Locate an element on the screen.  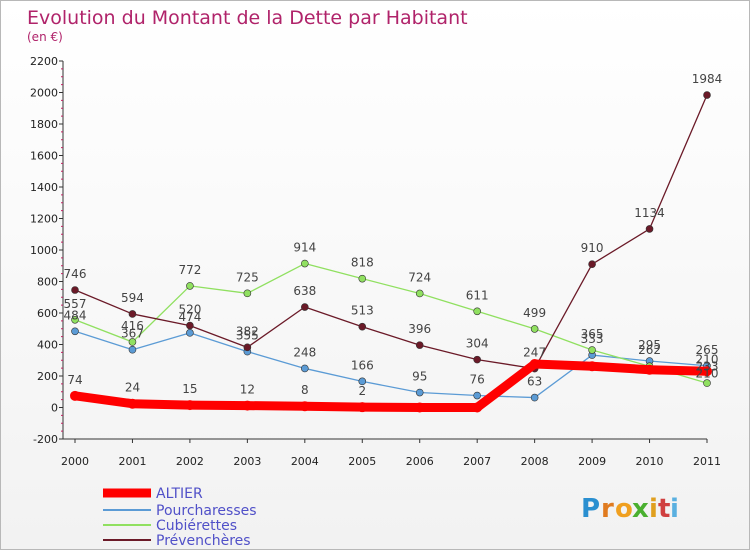
data-label: 12 is located at coordinates (247, 390).